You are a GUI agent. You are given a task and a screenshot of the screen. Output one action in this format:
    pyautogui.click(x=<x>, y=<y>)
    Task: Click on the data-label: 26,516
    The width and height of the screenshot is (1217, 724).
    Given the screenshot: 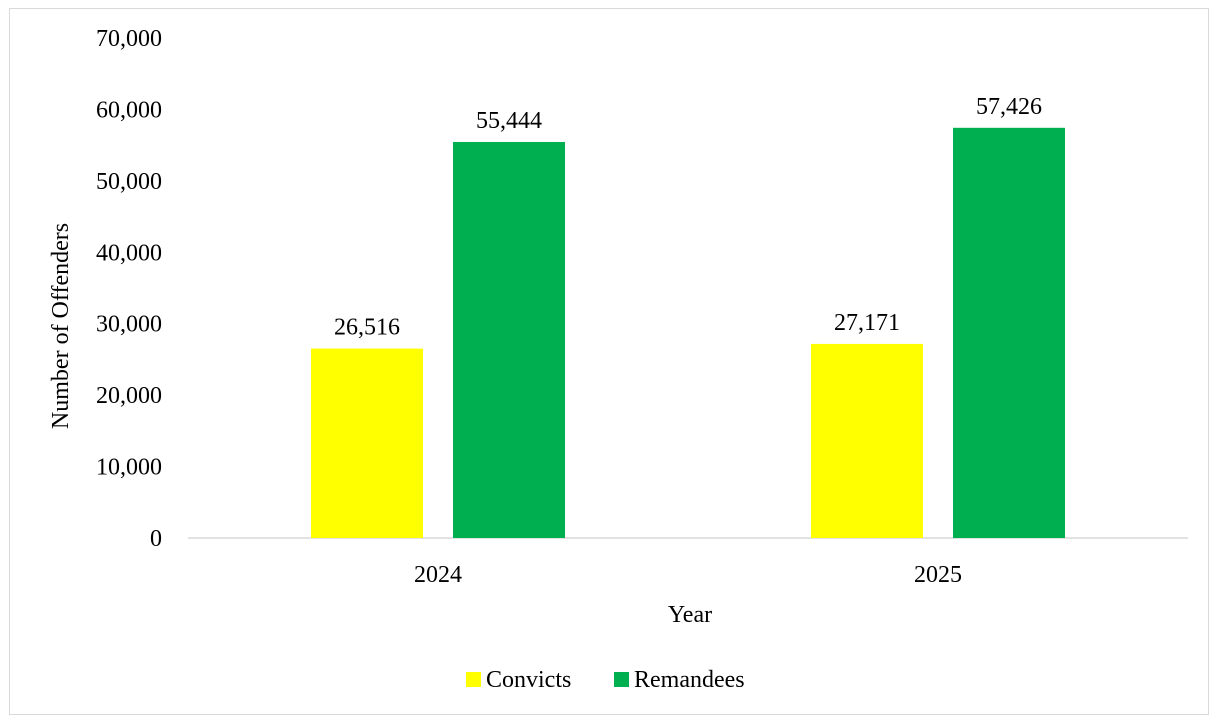 What is the action you would take?
    pyautogui.click(x=367, y=328)
    